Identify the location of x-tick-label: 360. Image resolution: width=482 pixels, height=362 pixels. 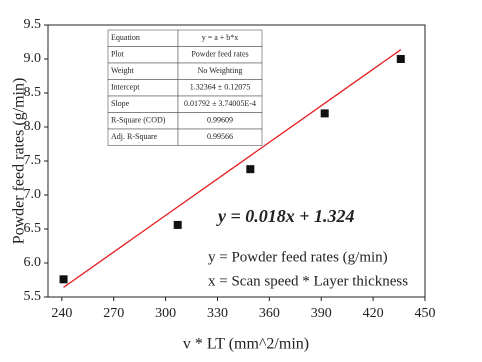
(269, 313).